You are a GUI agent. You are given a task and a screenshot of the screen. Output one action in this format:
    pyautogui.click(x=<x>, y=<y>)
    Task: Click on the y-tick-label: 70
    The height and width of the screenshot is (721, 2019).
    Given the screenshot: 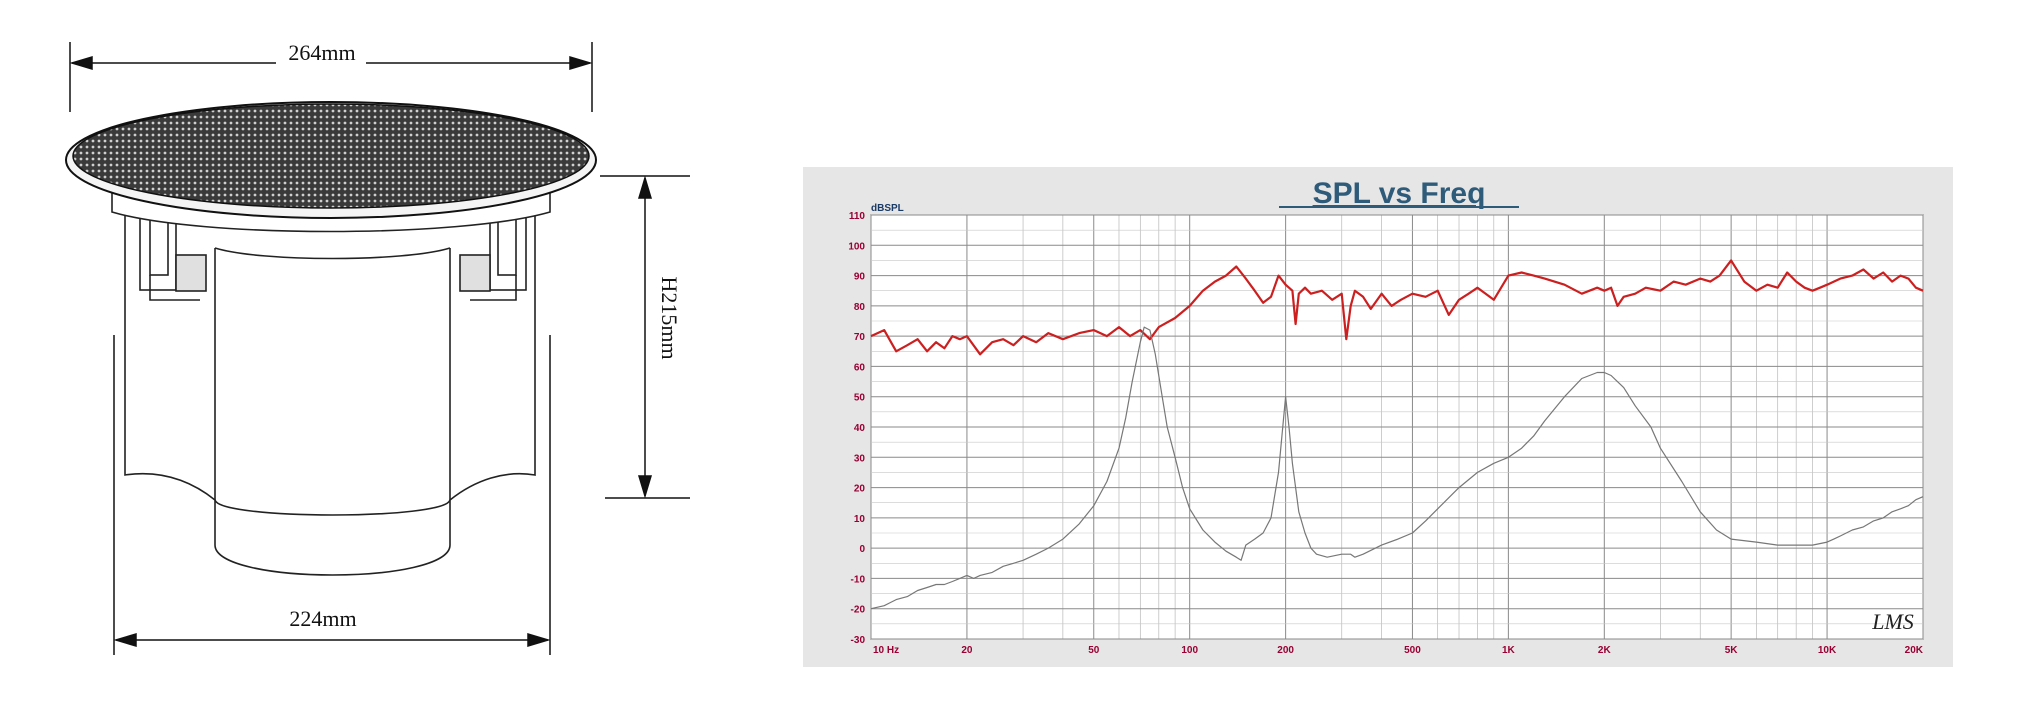 What is the action you would take?
    pyautogui.click(x=860, y=337)
    